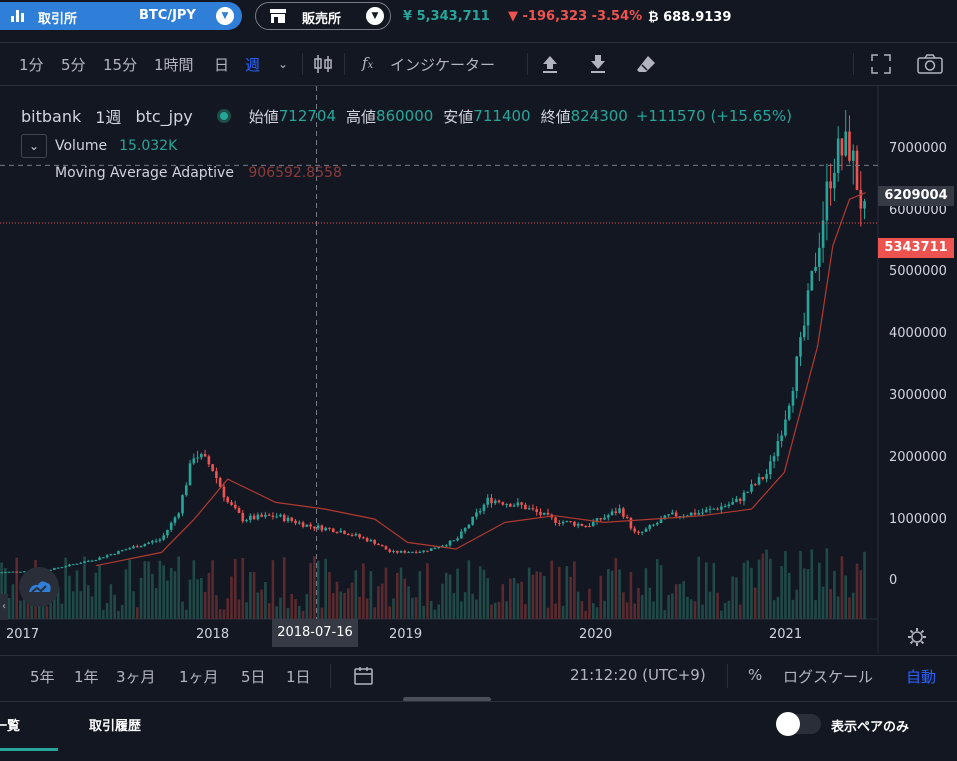 Image resolution: width=957 pixels, height=761 pixels. What do you see at coordinates (323, 16) in the screenshot?
I see `store-selector: 販売所 ▼` at bounding box center [323, 16].